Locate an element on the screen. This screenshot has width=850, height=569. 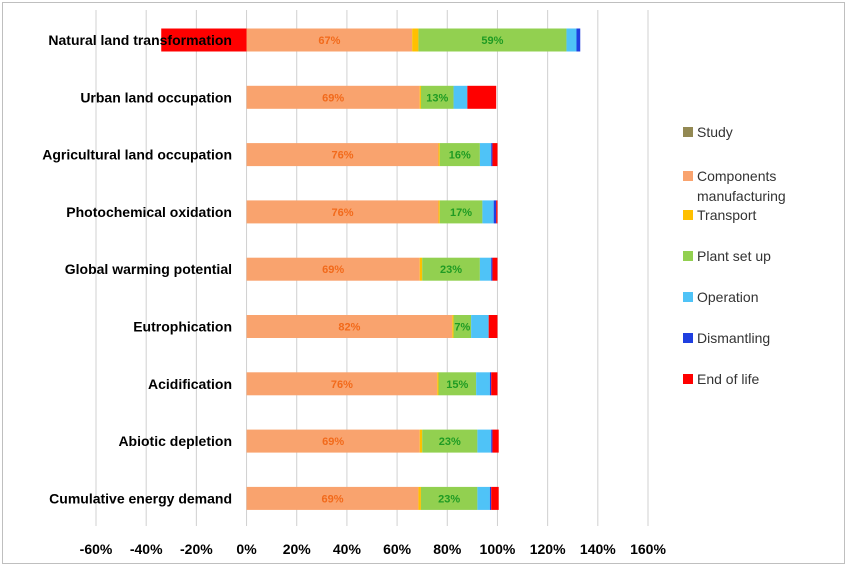
x-tick-label: 120% is located at coordinates (548, 549).